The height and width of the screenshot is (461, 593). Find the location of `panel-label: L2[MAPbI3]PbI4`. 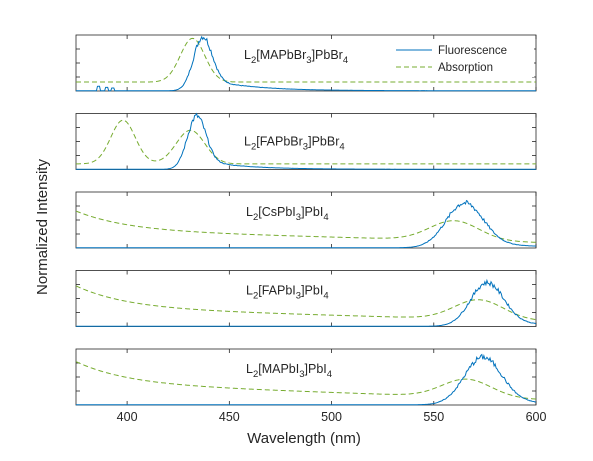

panel-label: L2[MAPbI3]PbI4 is located at coordinates (289, 371).